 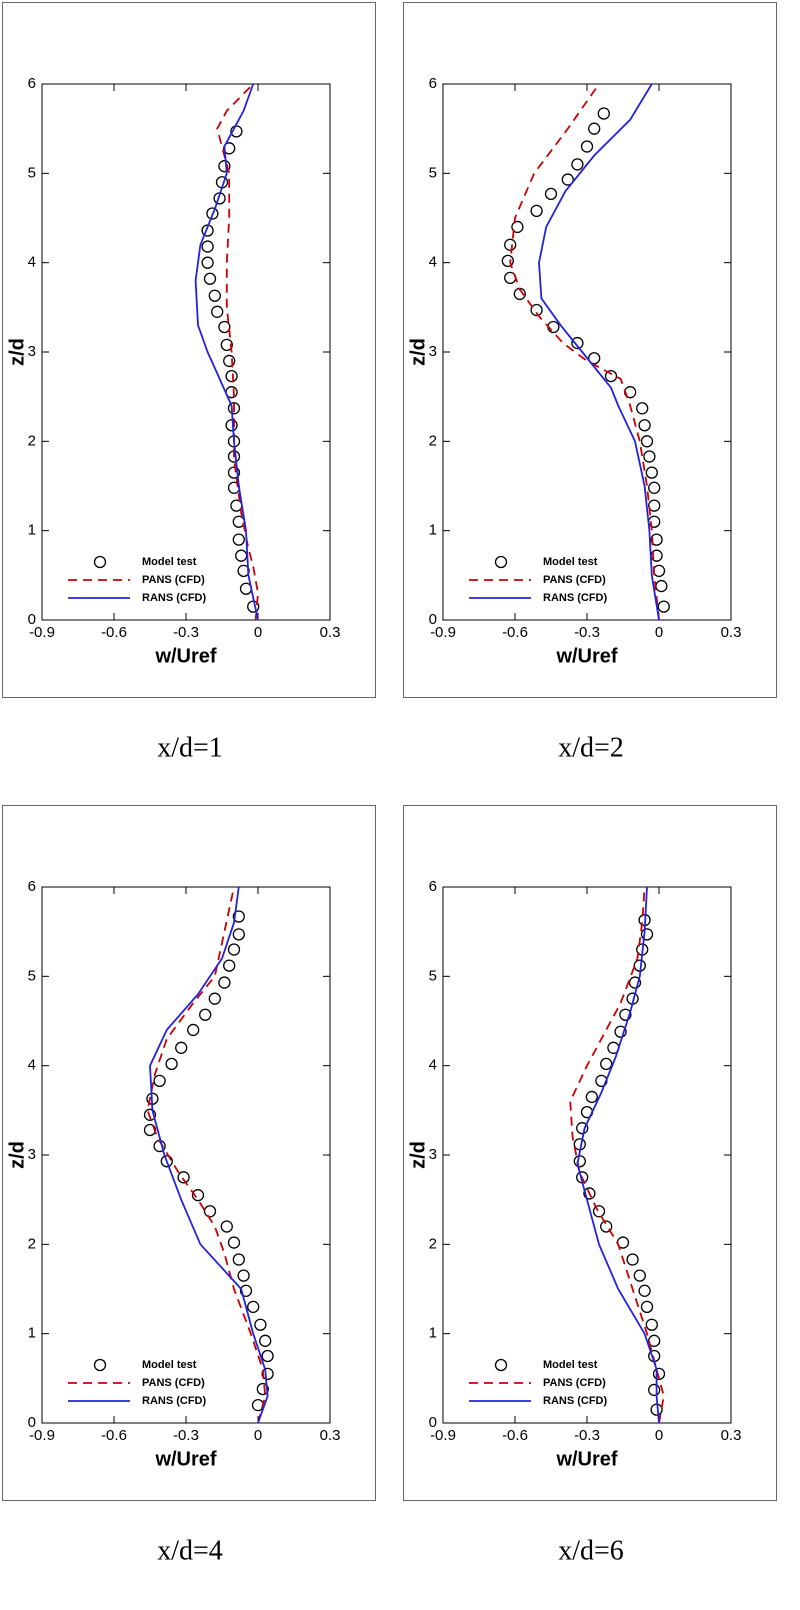 I want to click on caption: x/d=6, so click(x=591, y=1550).